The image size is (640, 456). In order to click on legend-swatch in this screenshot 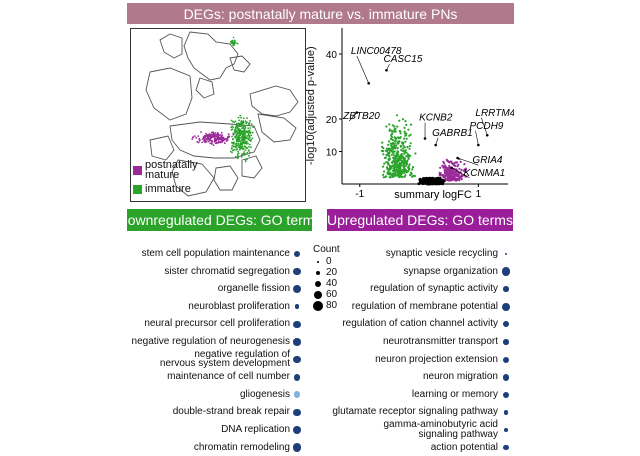, I will do `click(137, 189)`.